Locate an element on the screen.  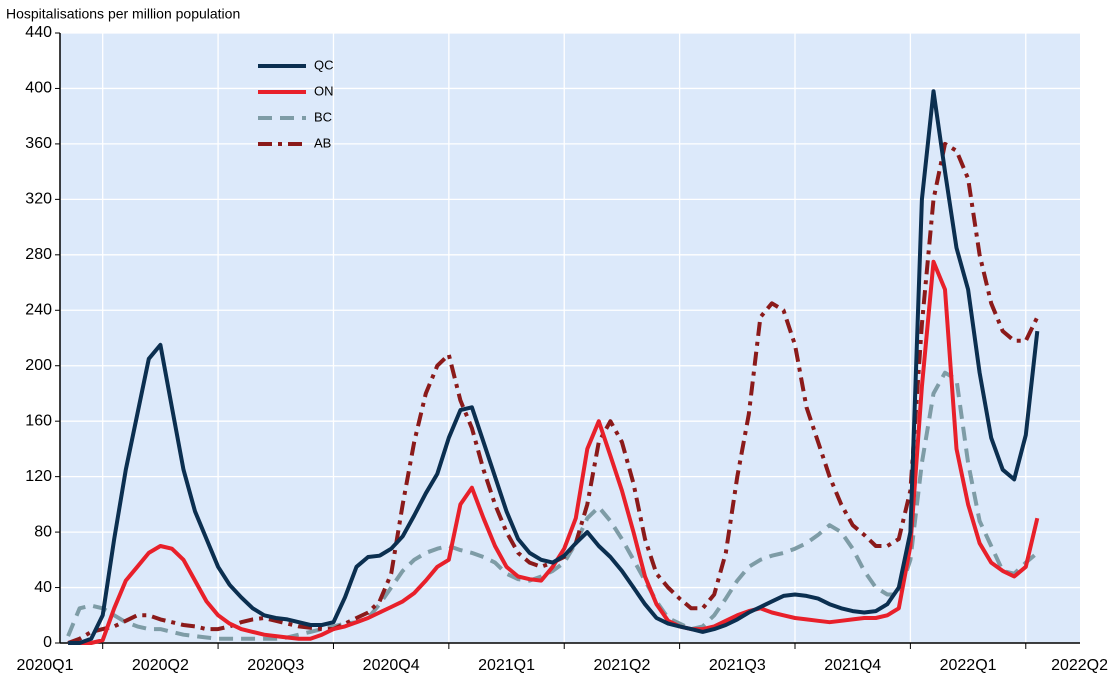
x-tick-label: 2021Q3 is located at coordinates (737, 665).